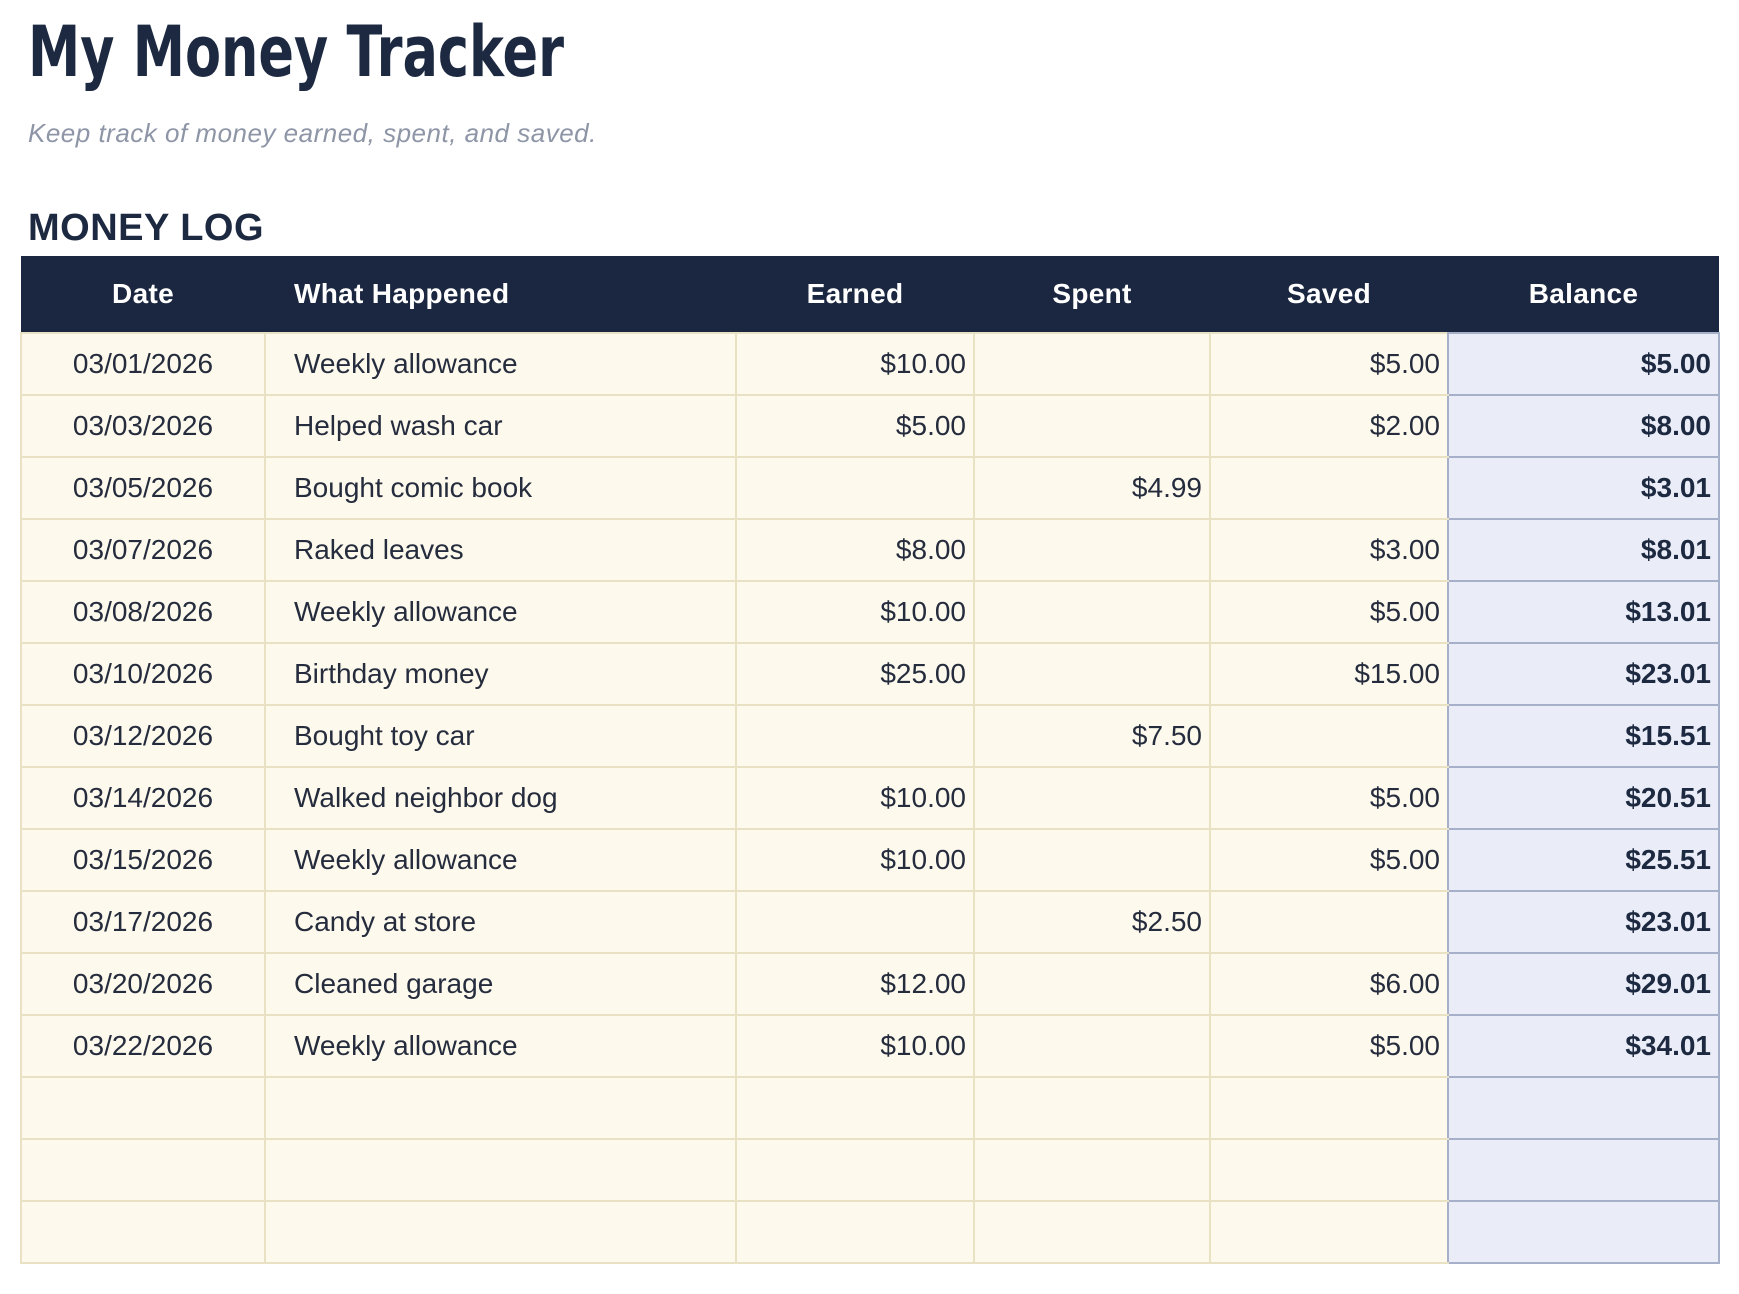  I want to click on cell-date: 03/10/2026, so click(143, 674).